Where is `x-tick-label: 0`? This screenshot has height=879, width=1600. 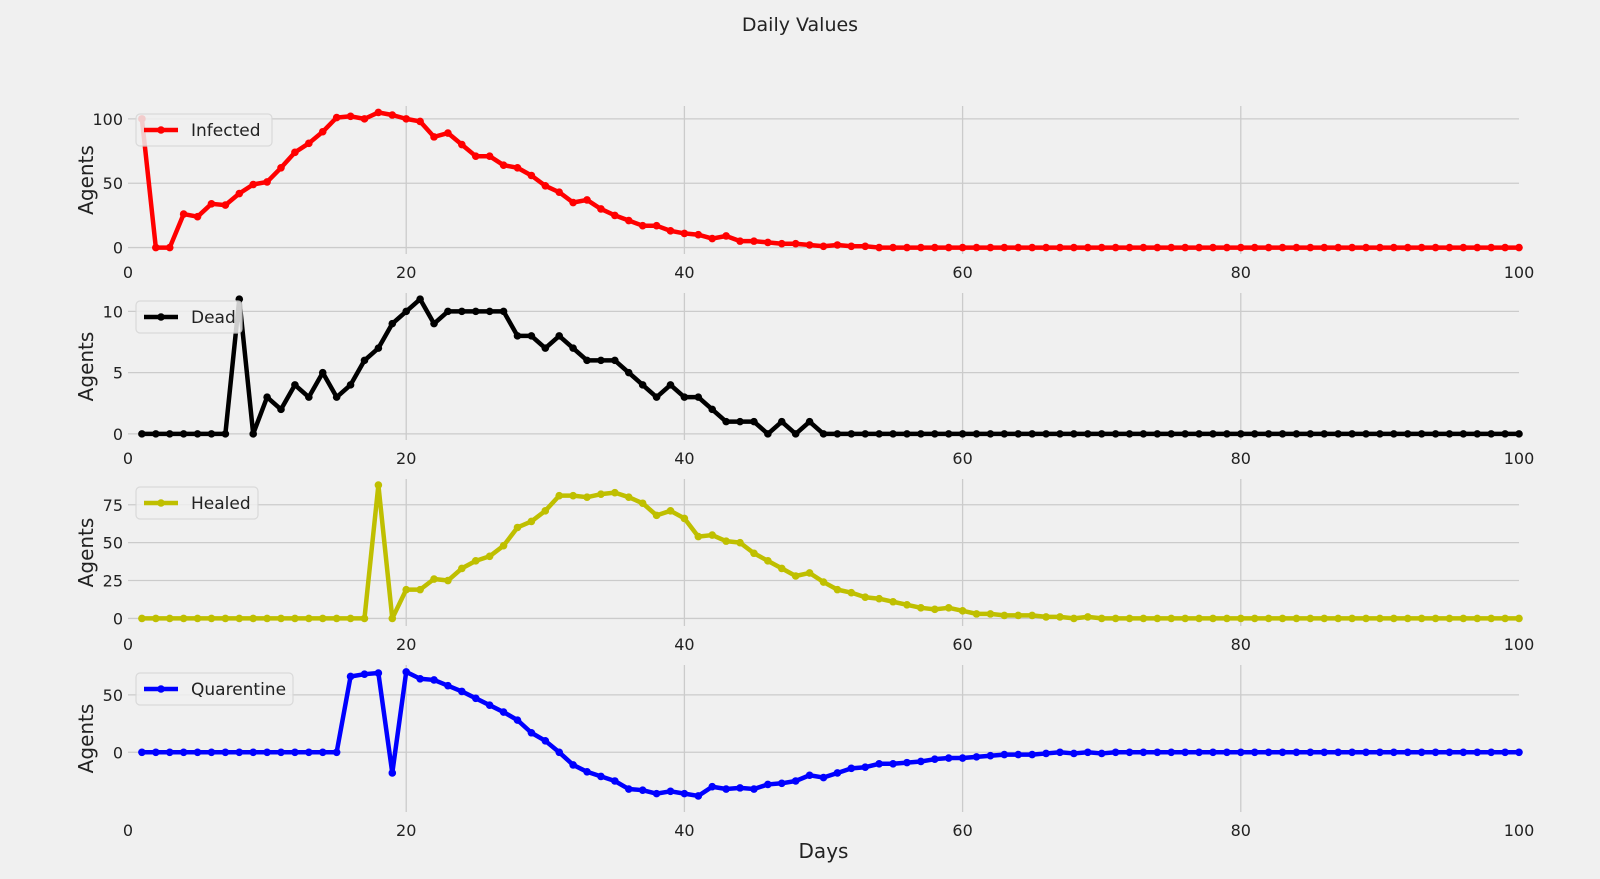
x-tick-label: 0 is located at coordinates (128, 830).